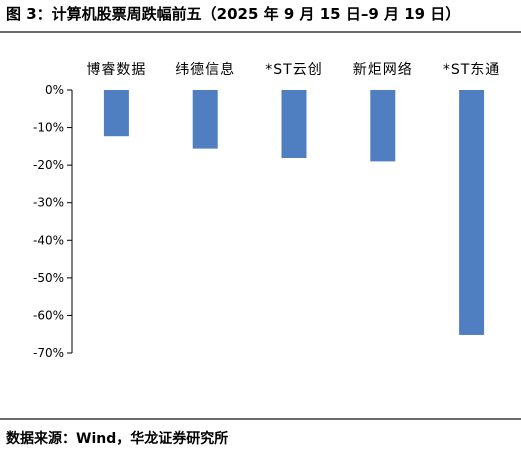 This screenshot has height=452, width=521. What do you see at coordinates (48, 203) in the screenshot?
I see `y-tick-label: -30%` at bounding box center [48, 203].